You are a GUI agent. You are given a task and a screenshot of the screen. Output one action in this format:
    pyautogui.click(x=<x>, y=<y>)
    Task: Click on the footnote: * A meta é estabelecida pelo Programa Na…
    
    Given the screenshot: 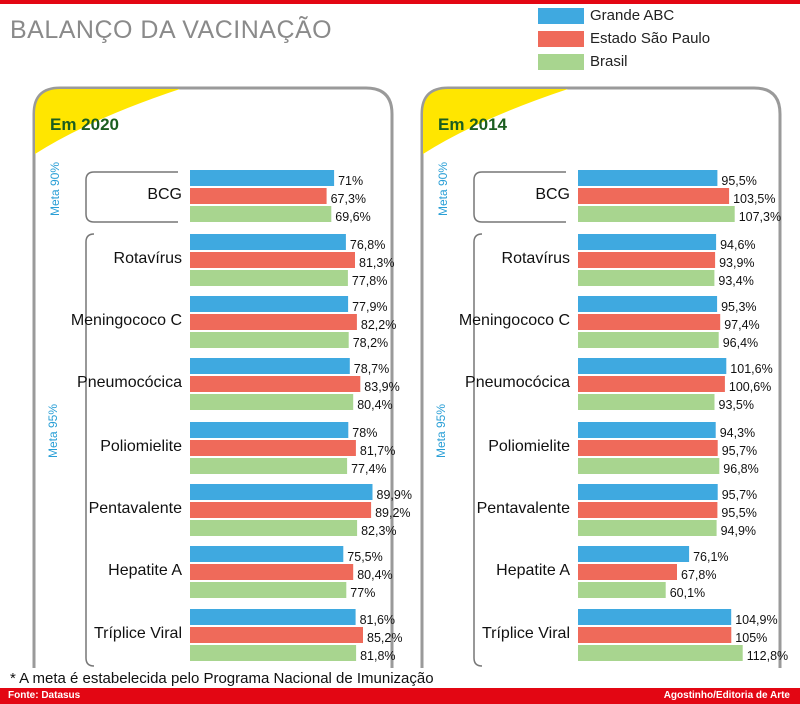 What is the action you would take?
    pyautogui.click(x=222, y=678)
    